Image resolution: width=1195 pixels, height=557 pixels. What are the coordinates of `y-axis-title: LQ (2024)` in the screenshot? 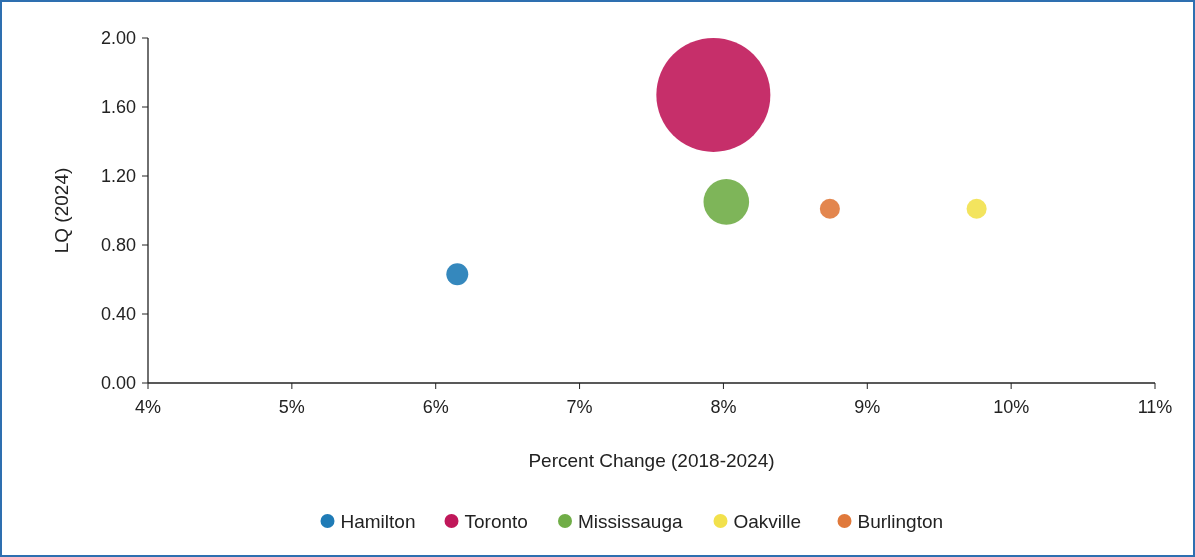 It's located at (61, 210).